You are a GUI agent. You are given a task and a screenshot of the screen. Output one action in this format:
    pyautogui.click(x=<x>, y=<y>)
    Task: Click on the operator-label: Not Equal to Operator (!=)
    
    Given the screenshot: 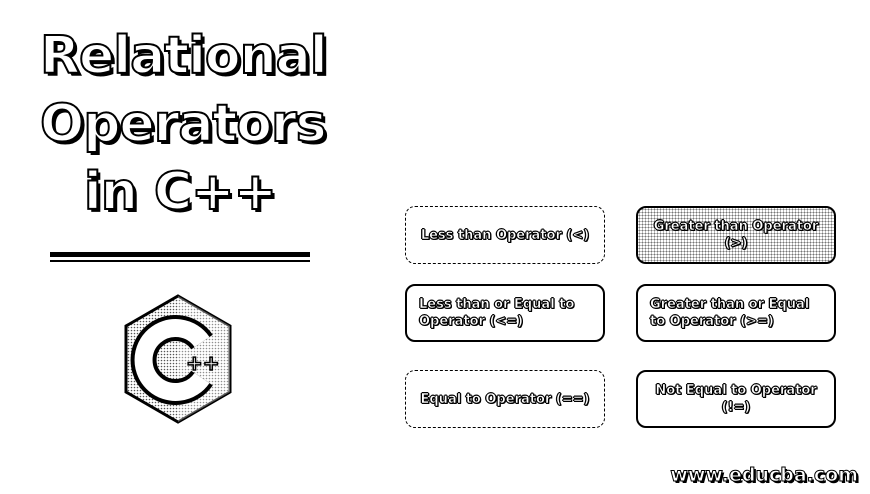 What is the action you would take?
    pyautogui.click(x=736, y=399)
    